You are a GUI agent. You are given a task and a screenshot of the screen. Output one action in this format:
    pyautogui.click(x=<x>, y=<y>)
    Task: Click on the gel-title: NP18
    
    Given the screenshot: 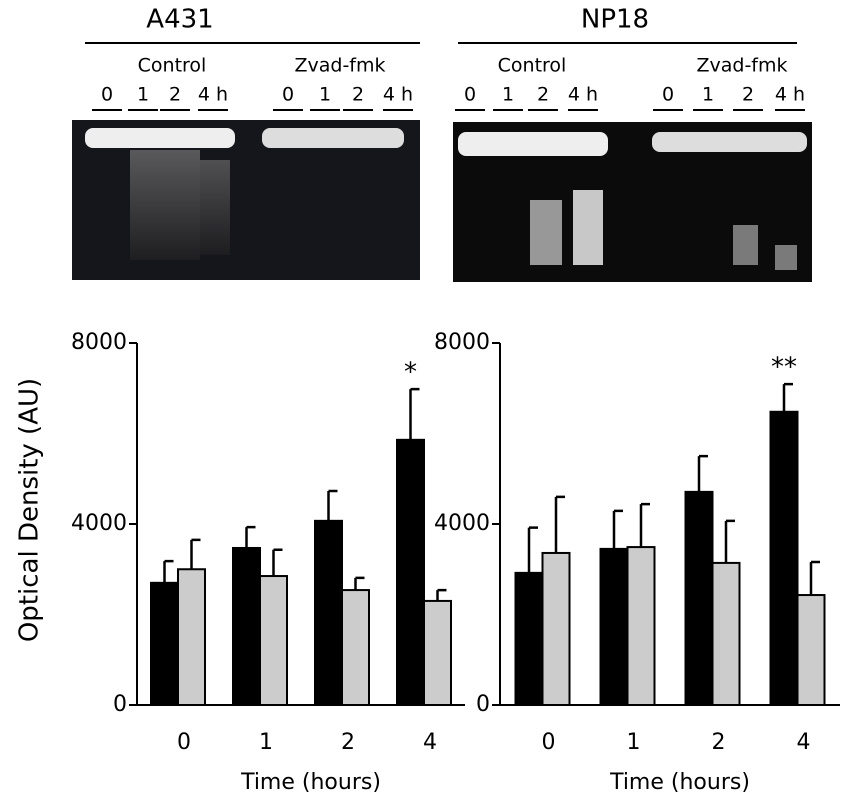 What is the action you would take?
    pyautogui.click(x=615, y=20)
    